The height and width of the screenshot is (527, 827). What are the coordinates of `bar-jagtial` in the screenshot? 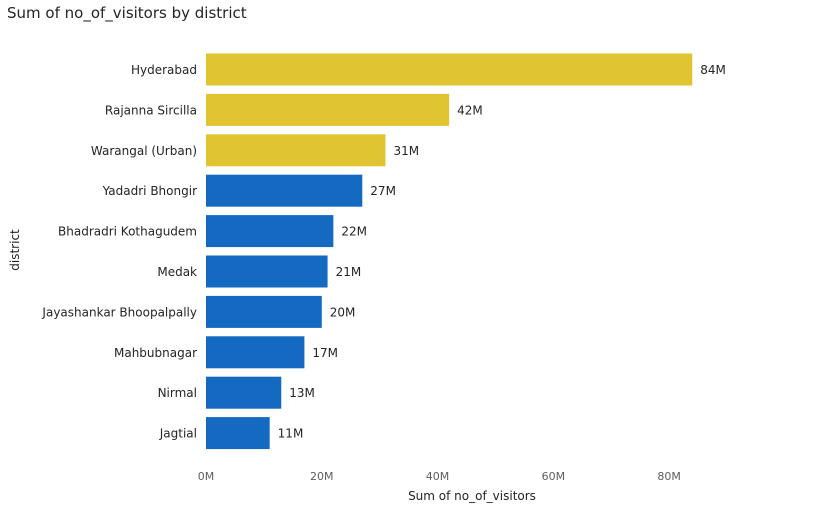 It's located at (238, 433).